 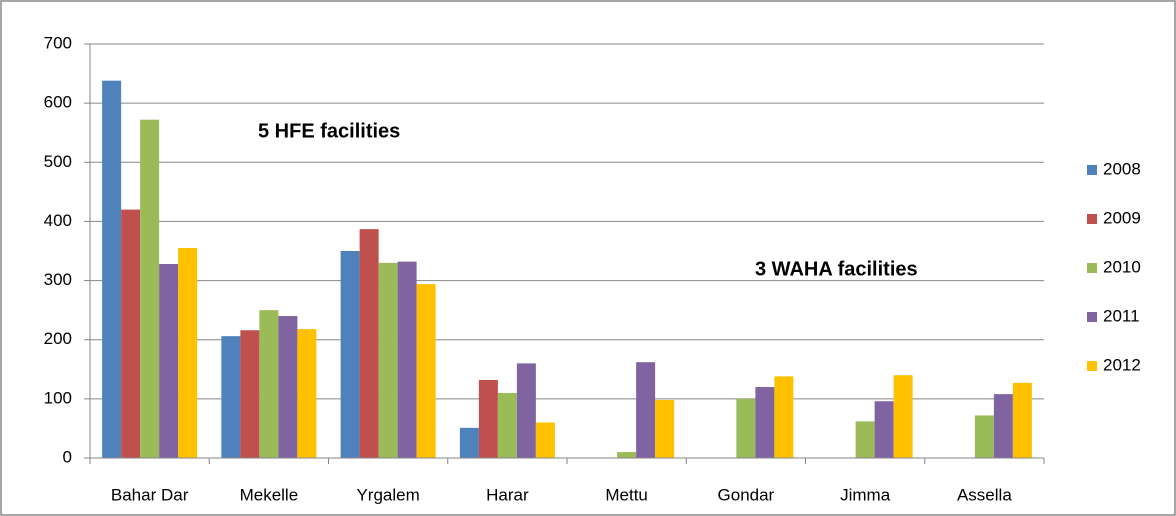 I want to click on y-tick-label: 0, so click(x=67, y=456).